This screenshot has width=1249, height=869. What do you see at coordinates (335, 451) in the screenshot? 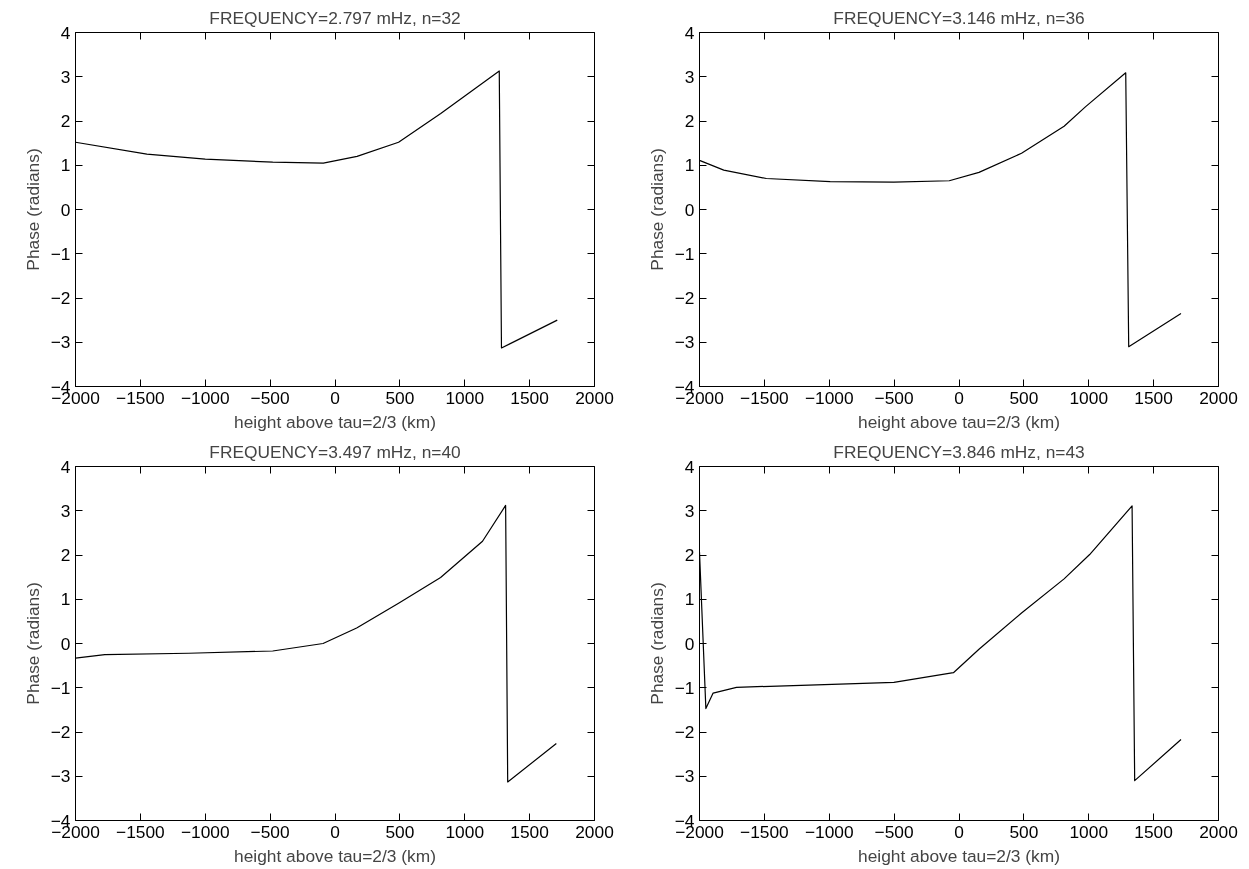
I see `chart-title: FREQUENCY=3.497 mHz, n=40` at bounding box center [335, 451].